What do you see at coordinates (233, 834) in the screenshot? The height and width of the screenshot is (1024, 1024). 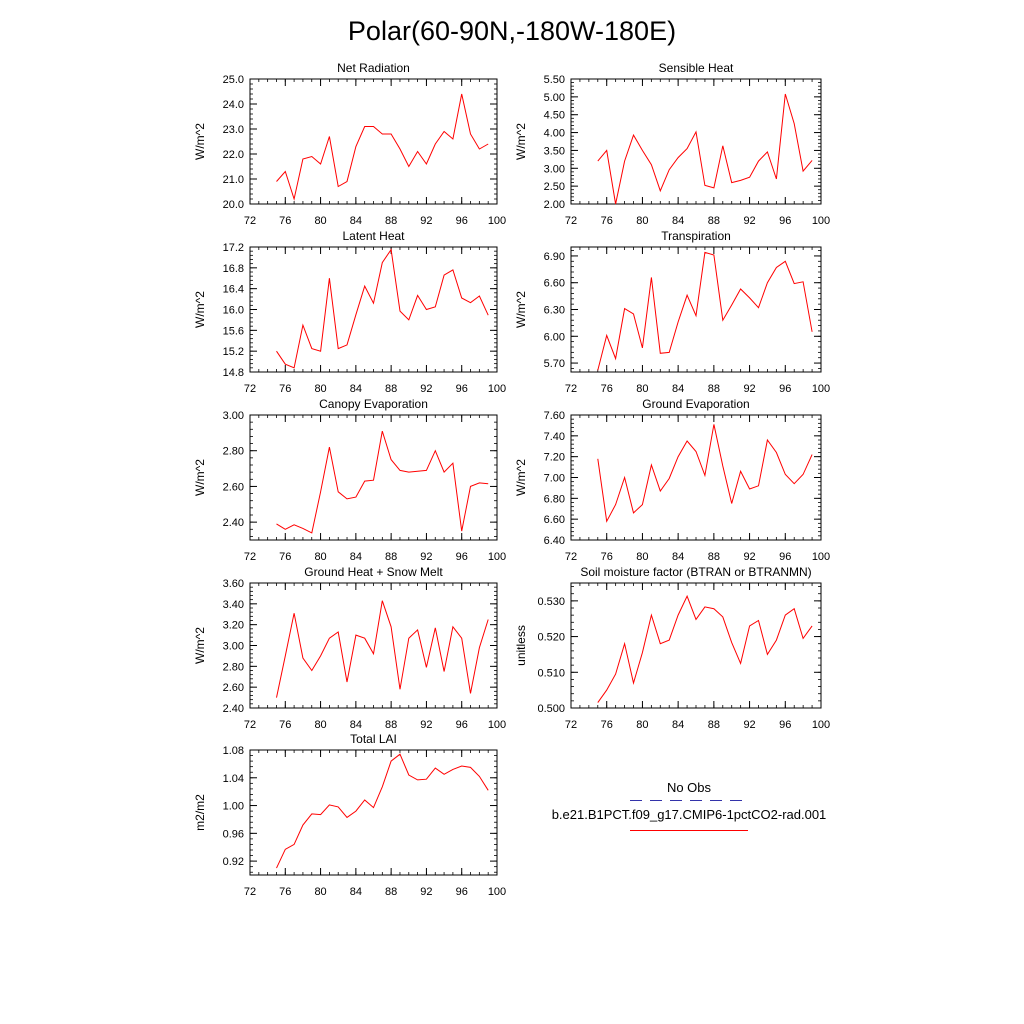 I see `y-tick-label: 0.96` at bounding box center [233, 834].